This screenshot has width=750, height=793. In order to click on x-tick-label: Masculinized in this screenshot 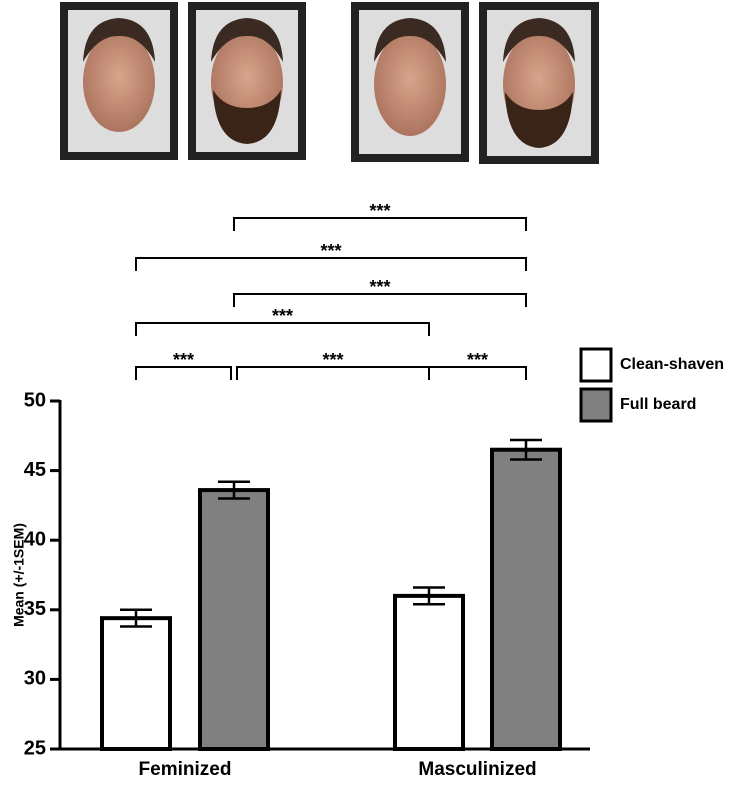, I will do `click(477, 769)`.